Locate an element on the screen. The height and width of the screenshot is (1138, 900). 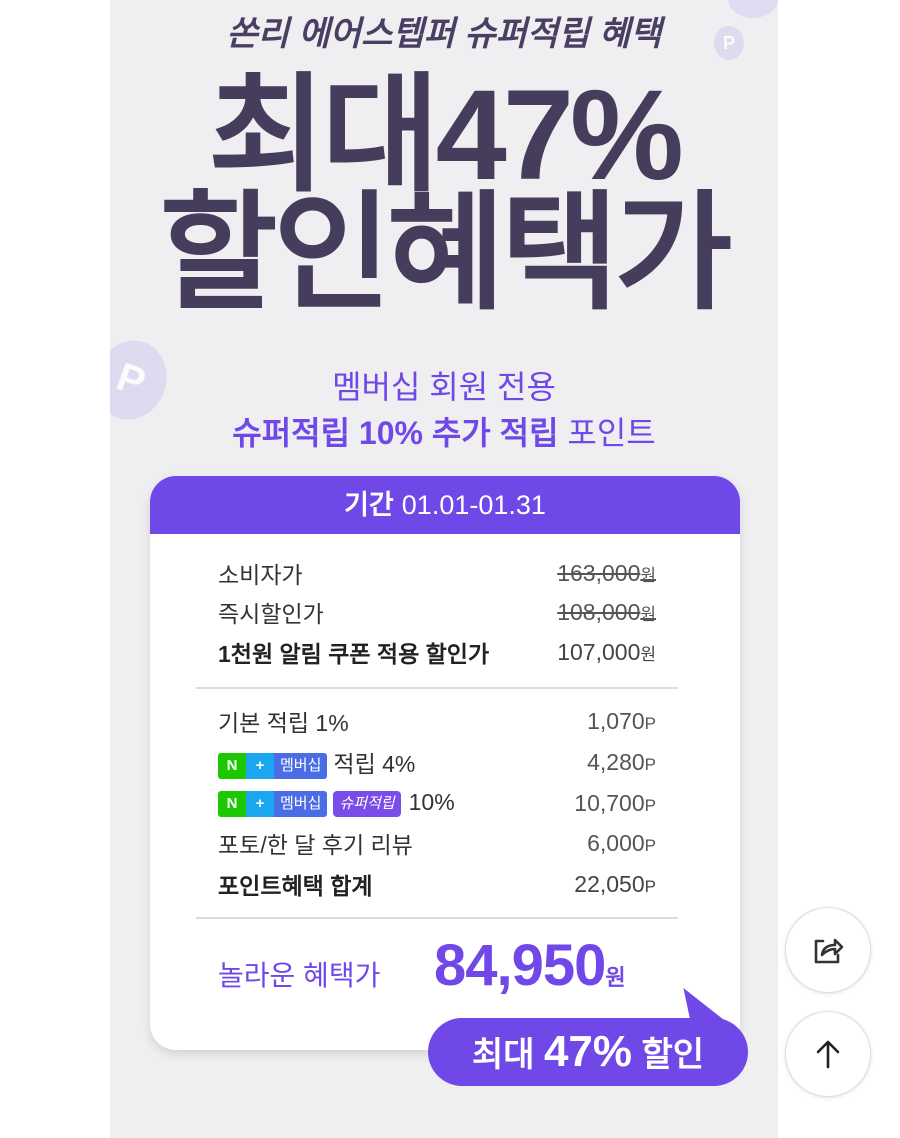
promo-subtitle: 쏜리 에어스텝퍼 슈퍼적립 혜택 is located at coordinates (444, 34).